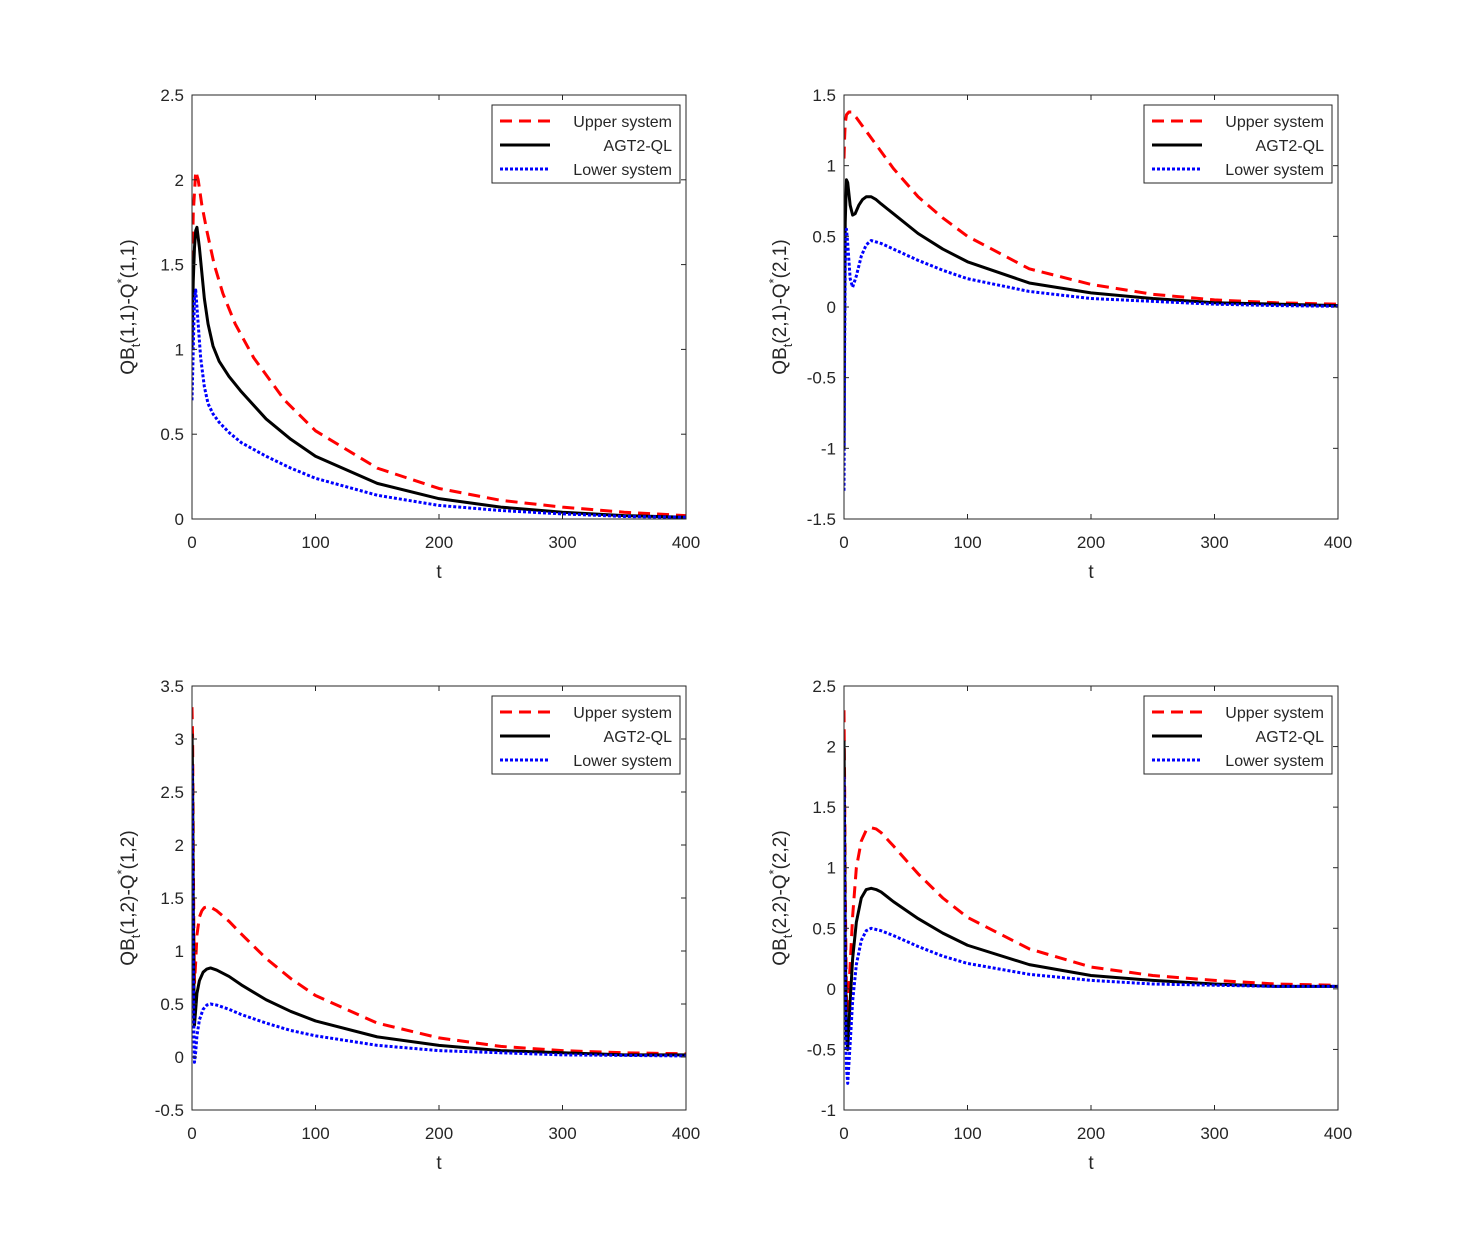  Describe the element at coordinates (172, 686) in the screenshot. I see `y-tick-label: 3.5` at that location.